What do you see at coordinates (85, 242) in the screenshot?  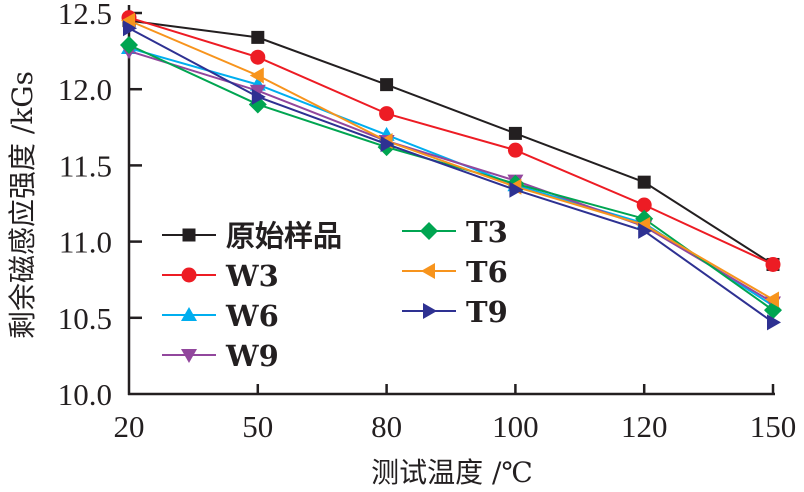 I see `y-tick-label: 11.0` at bounding box center [85, 242].